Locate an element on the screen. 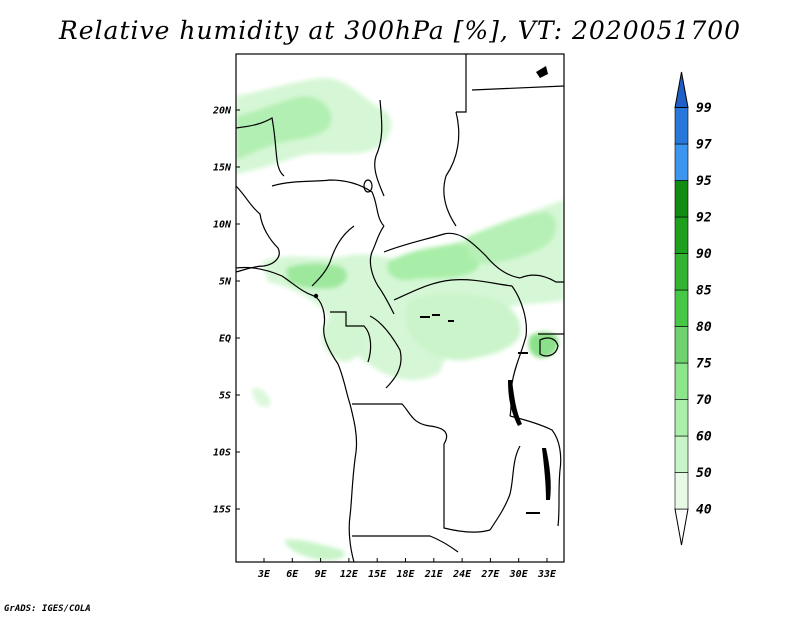 The height and width of the screenshot is (618, 800). lon-tick-label: 6E is located at coordinates (292, 574).